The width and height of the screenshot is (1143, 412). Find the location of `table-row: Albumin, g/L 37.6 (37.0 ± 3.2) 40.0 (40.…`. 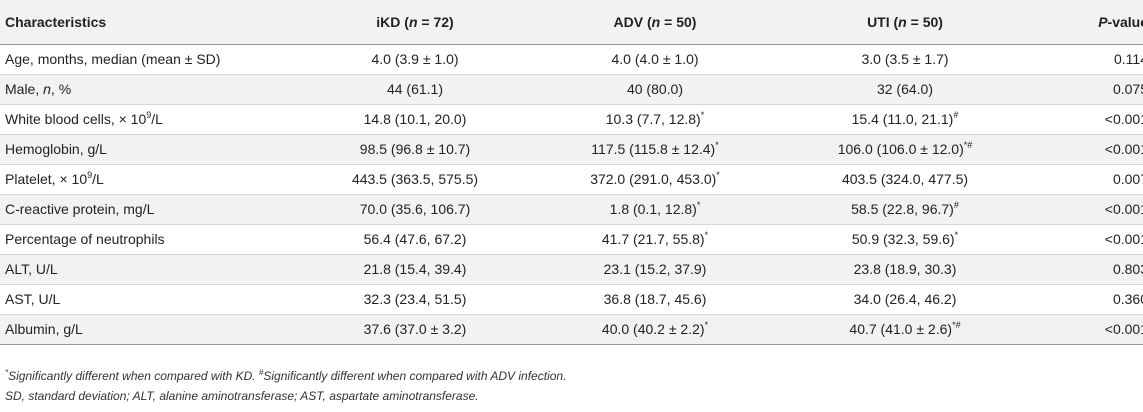

table-row: Albumin, g/L 37.6 (37.0 ± 3.2) 40.0 (40.… is located at coordinates (571, 329).